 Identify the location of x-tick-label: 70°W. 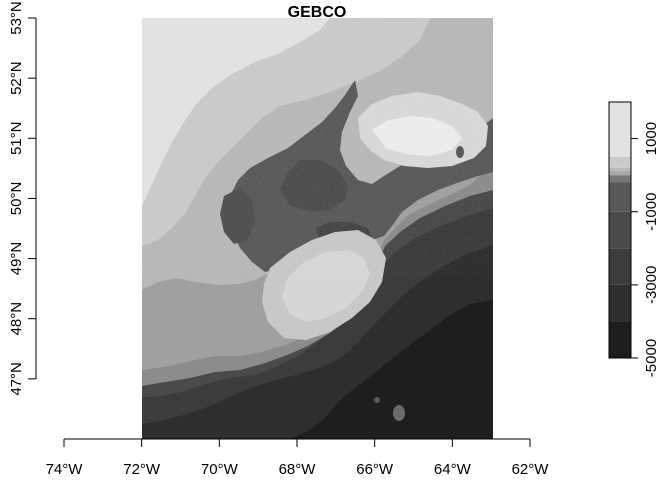
(220, 469).